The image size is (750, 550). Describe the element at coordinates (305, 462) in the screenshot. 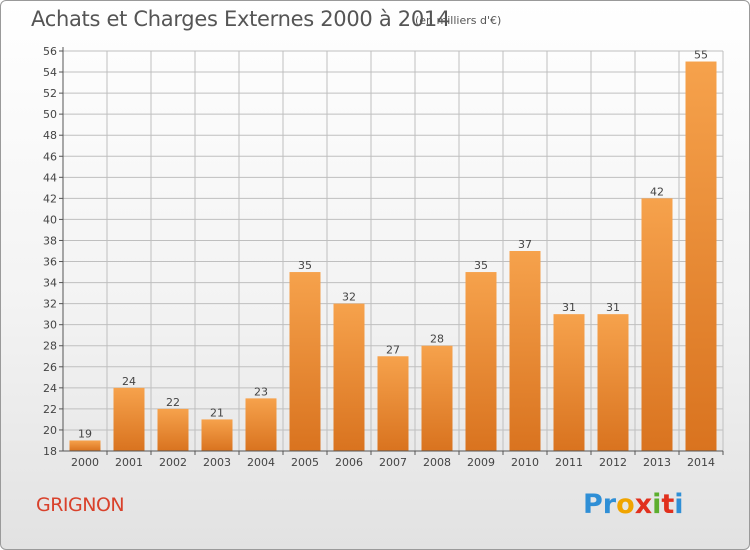

I see `x-tick-label: 2005` at that location.